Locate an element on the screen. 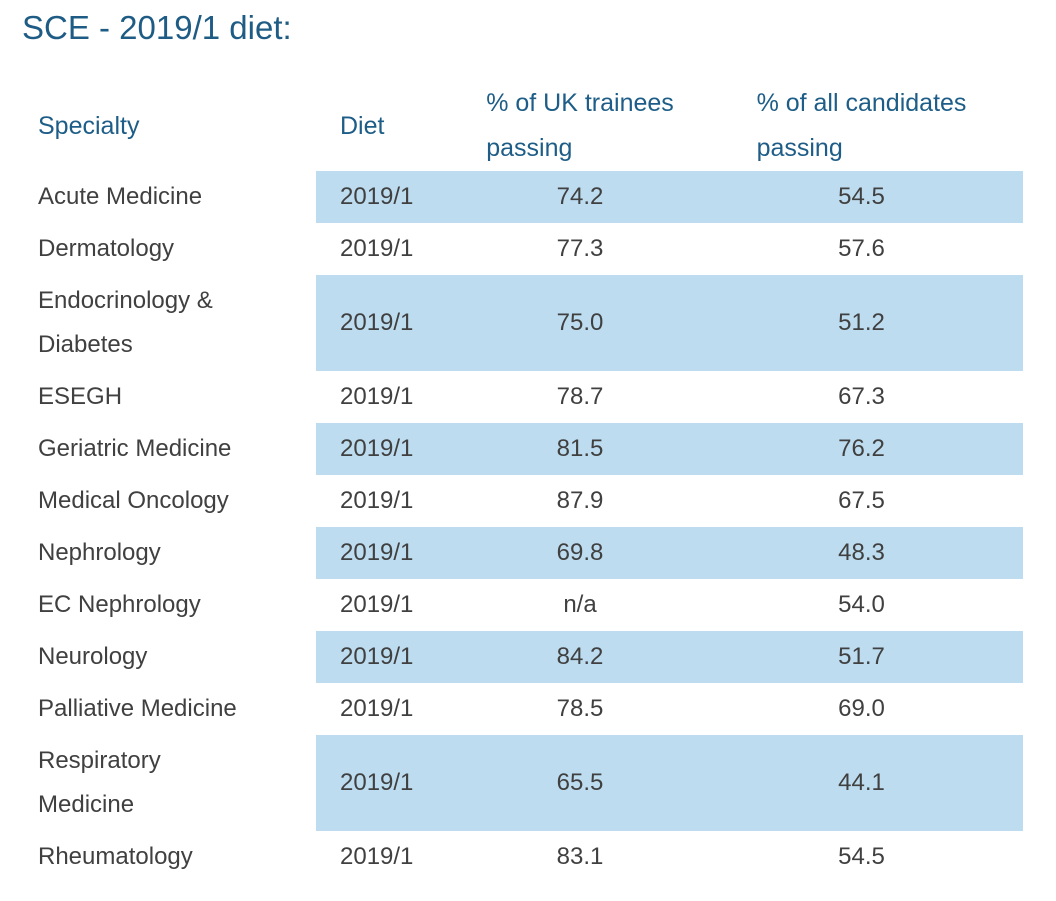  specialty-cell: Geriatric Medicine is located at coordinates (135, 448).